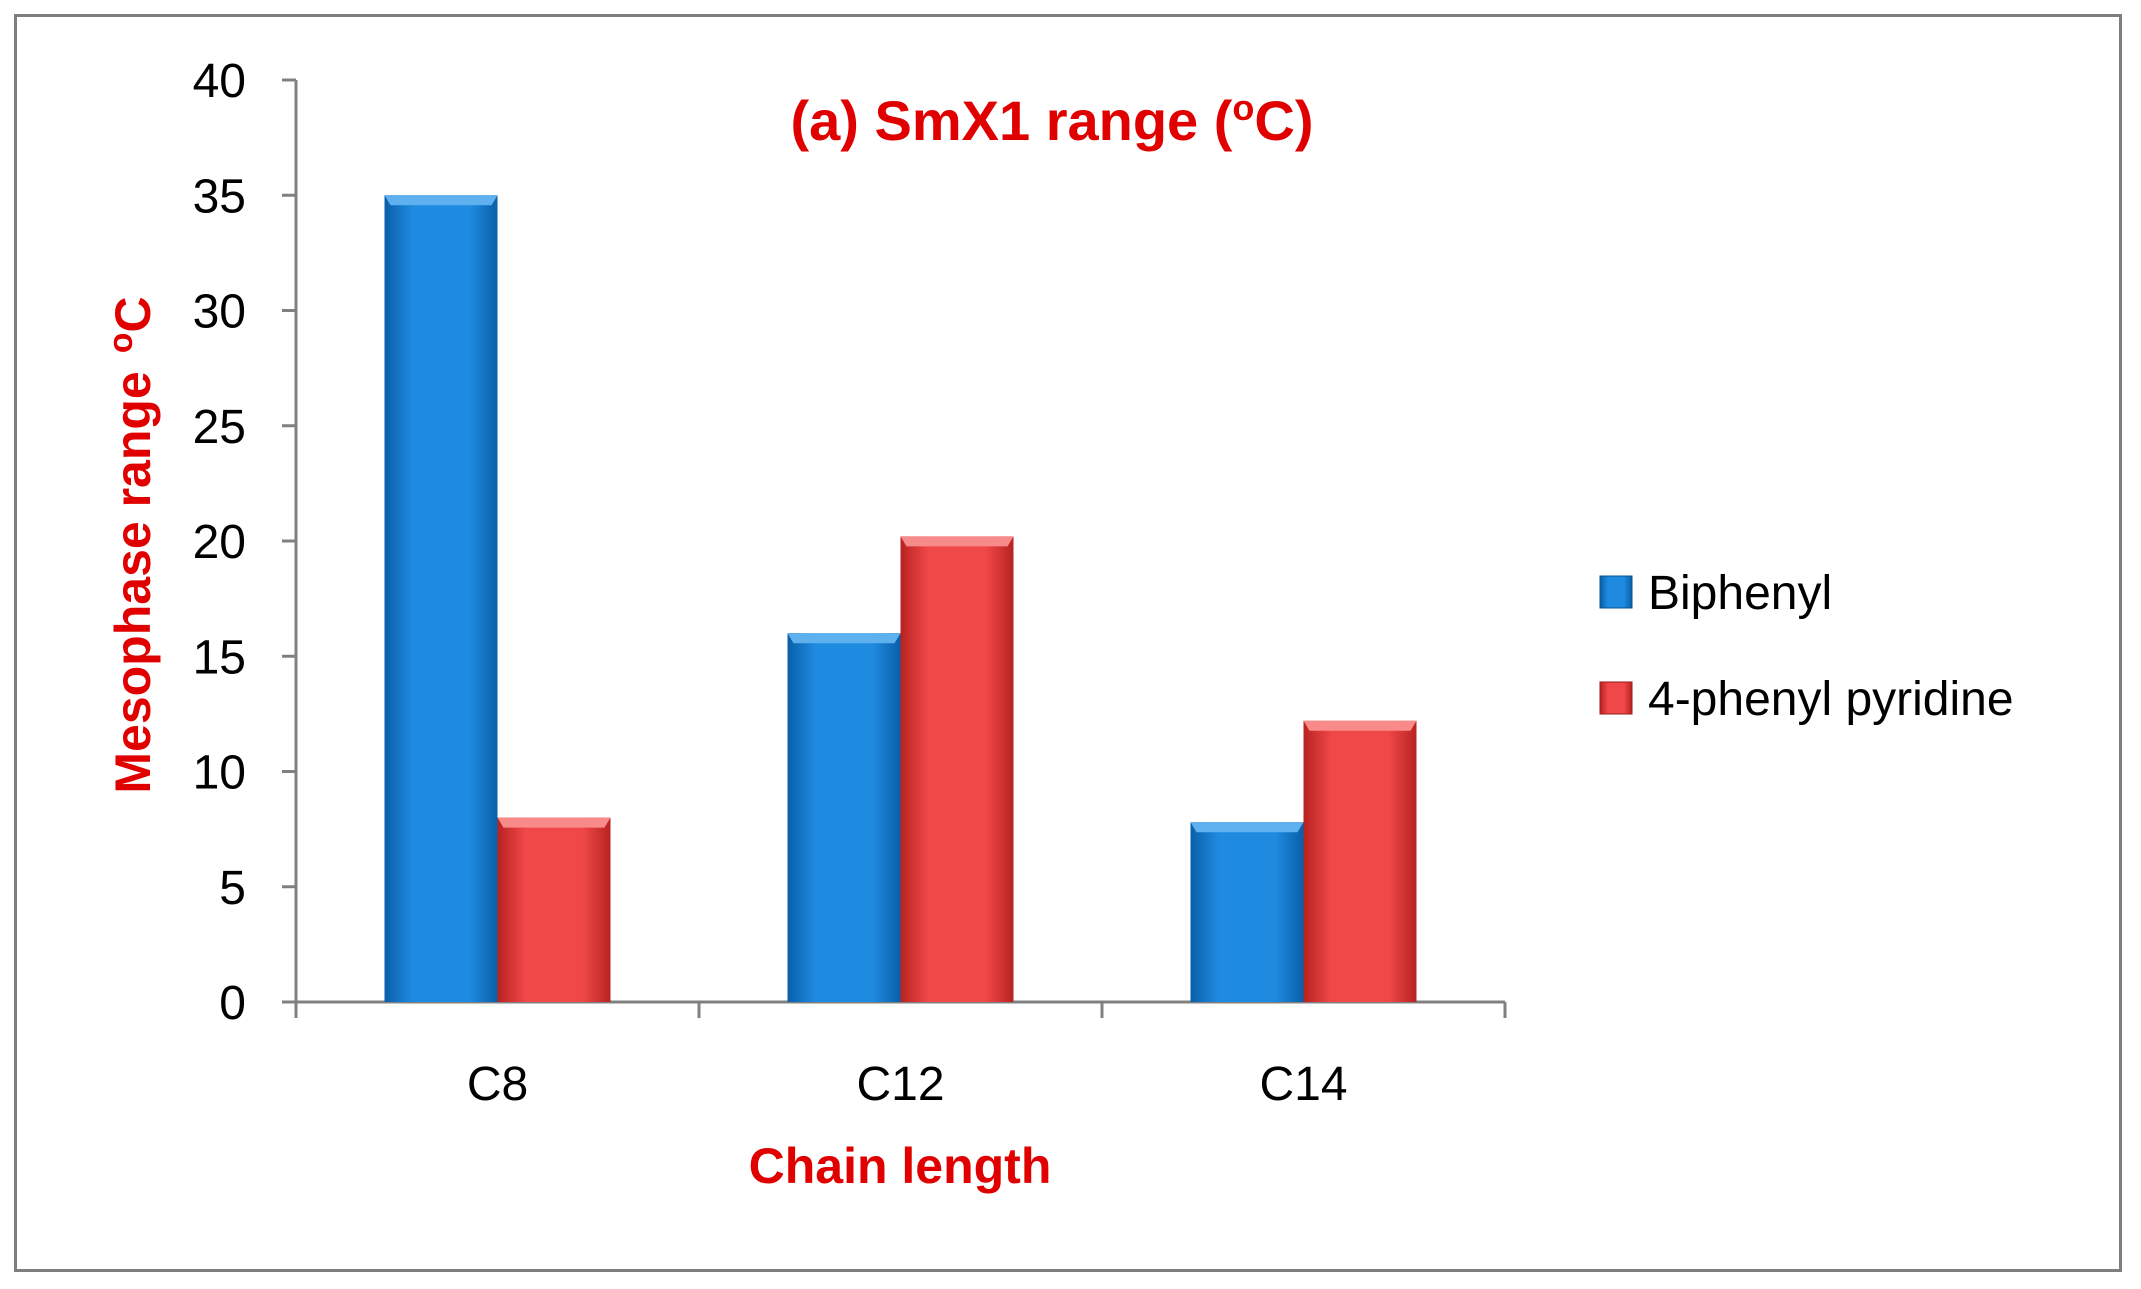  Describe the element at coordinates (900, 1084) in the screenshot. I see `x-tick-label: C12` at that location.